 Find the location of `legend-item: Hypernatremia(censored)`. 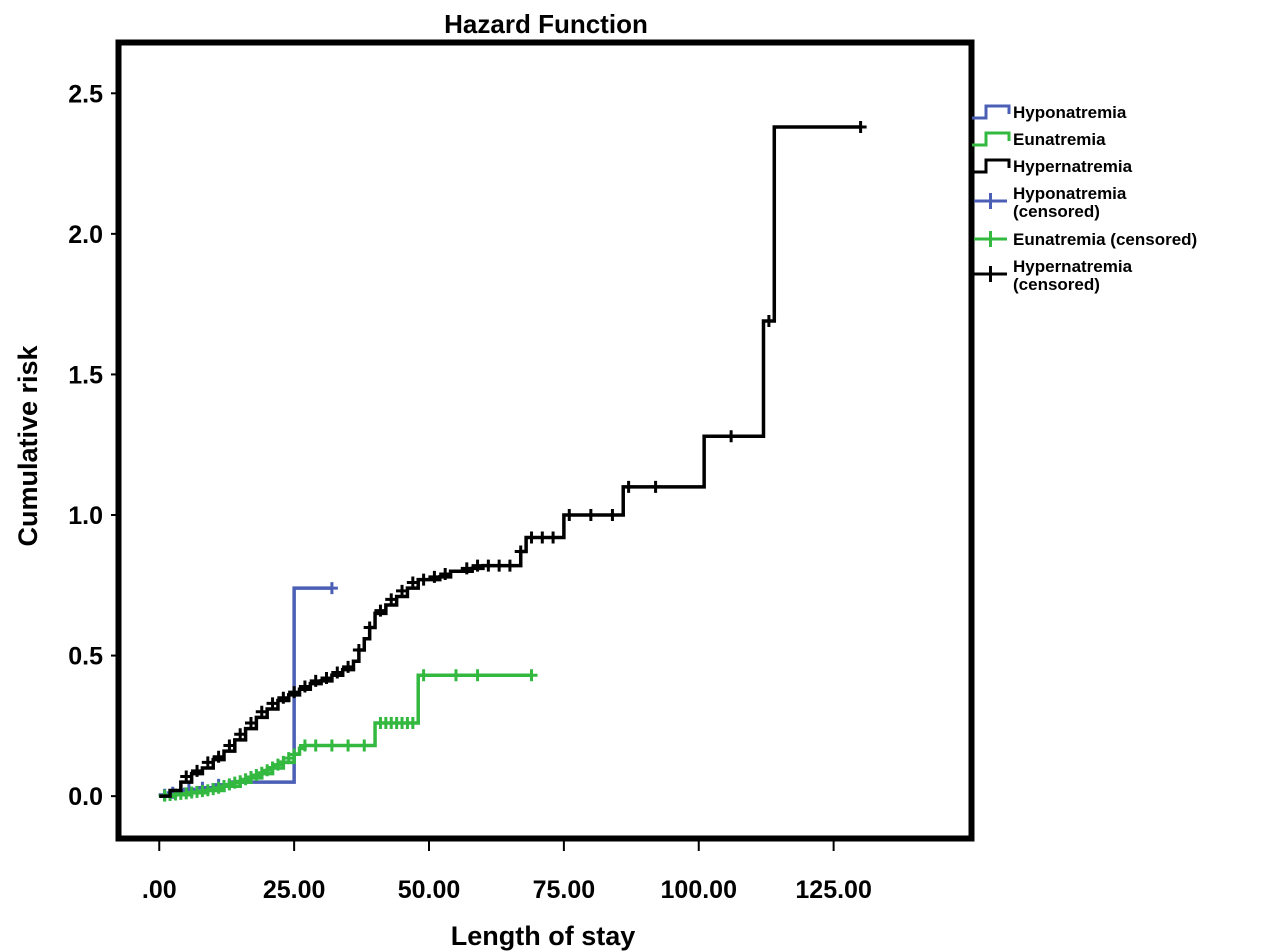

legend-item: Hypernatremia(censored) is located at coordinates (1053, 275).